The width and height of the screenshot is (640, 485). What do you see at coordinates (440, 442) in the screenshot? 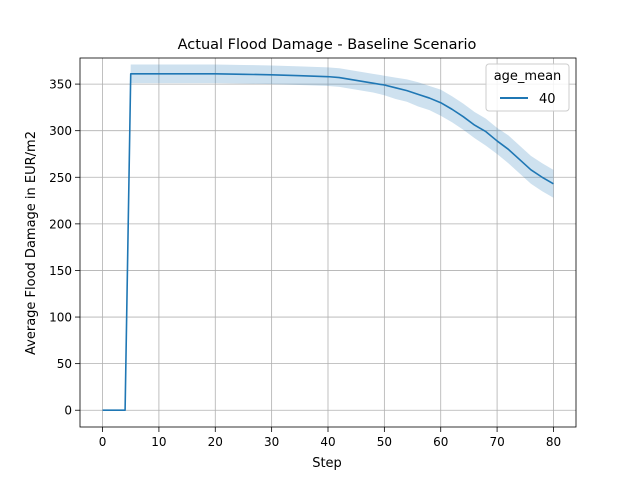
I see `x-tick-label: 60` at bounding box center [440, 442].